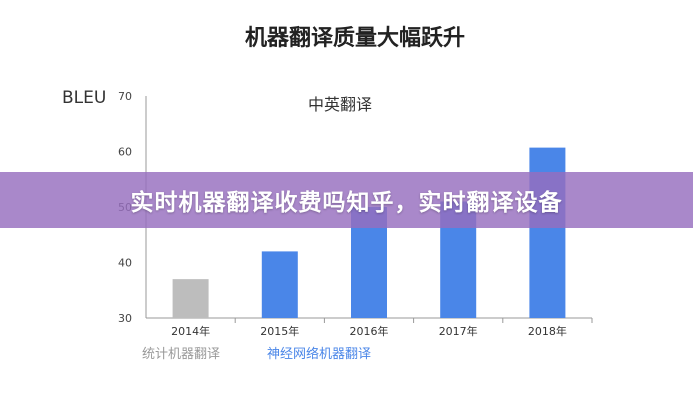 The image size is (693, 400). Describe the element at coordinates (458, 331) in the screenshot. I see `x-tick-label: 2017年` at that location.